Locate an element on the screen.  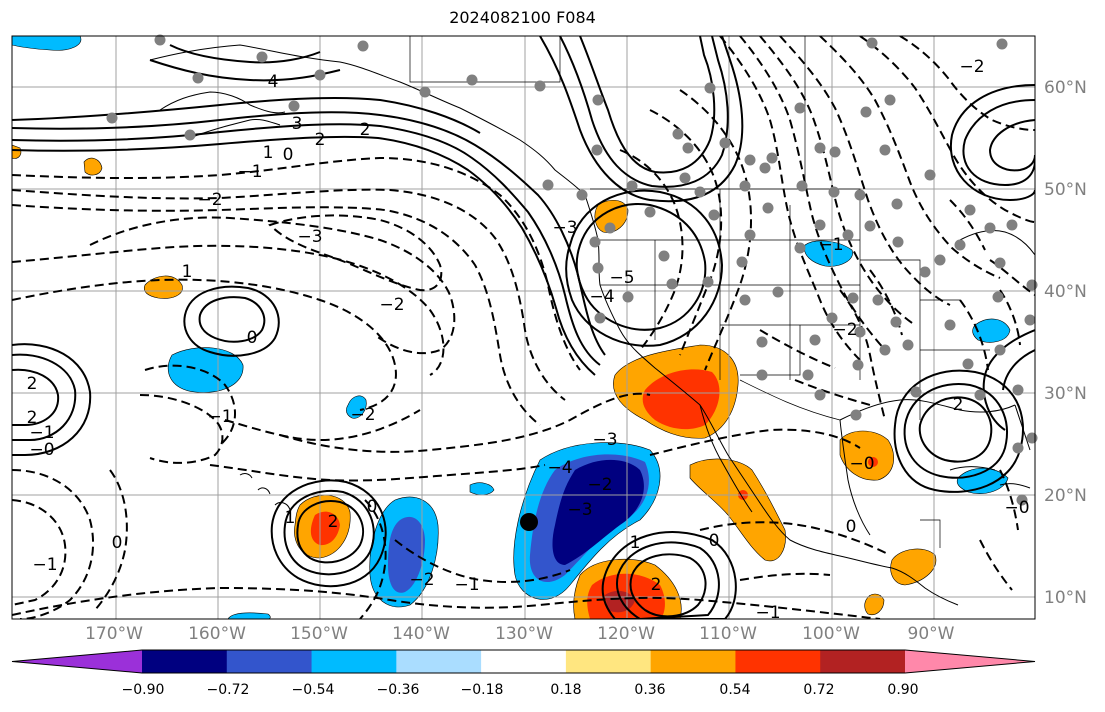
colorbar-extension-high is located at coordinates (970, 661).